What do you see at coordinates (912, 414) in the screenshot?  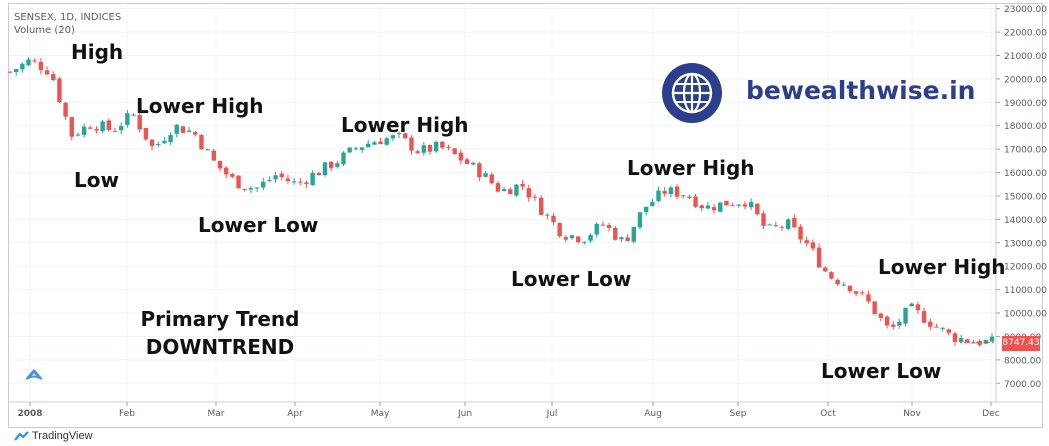 I see `x-tick-label: Nov` at bounding box center [912, 414].